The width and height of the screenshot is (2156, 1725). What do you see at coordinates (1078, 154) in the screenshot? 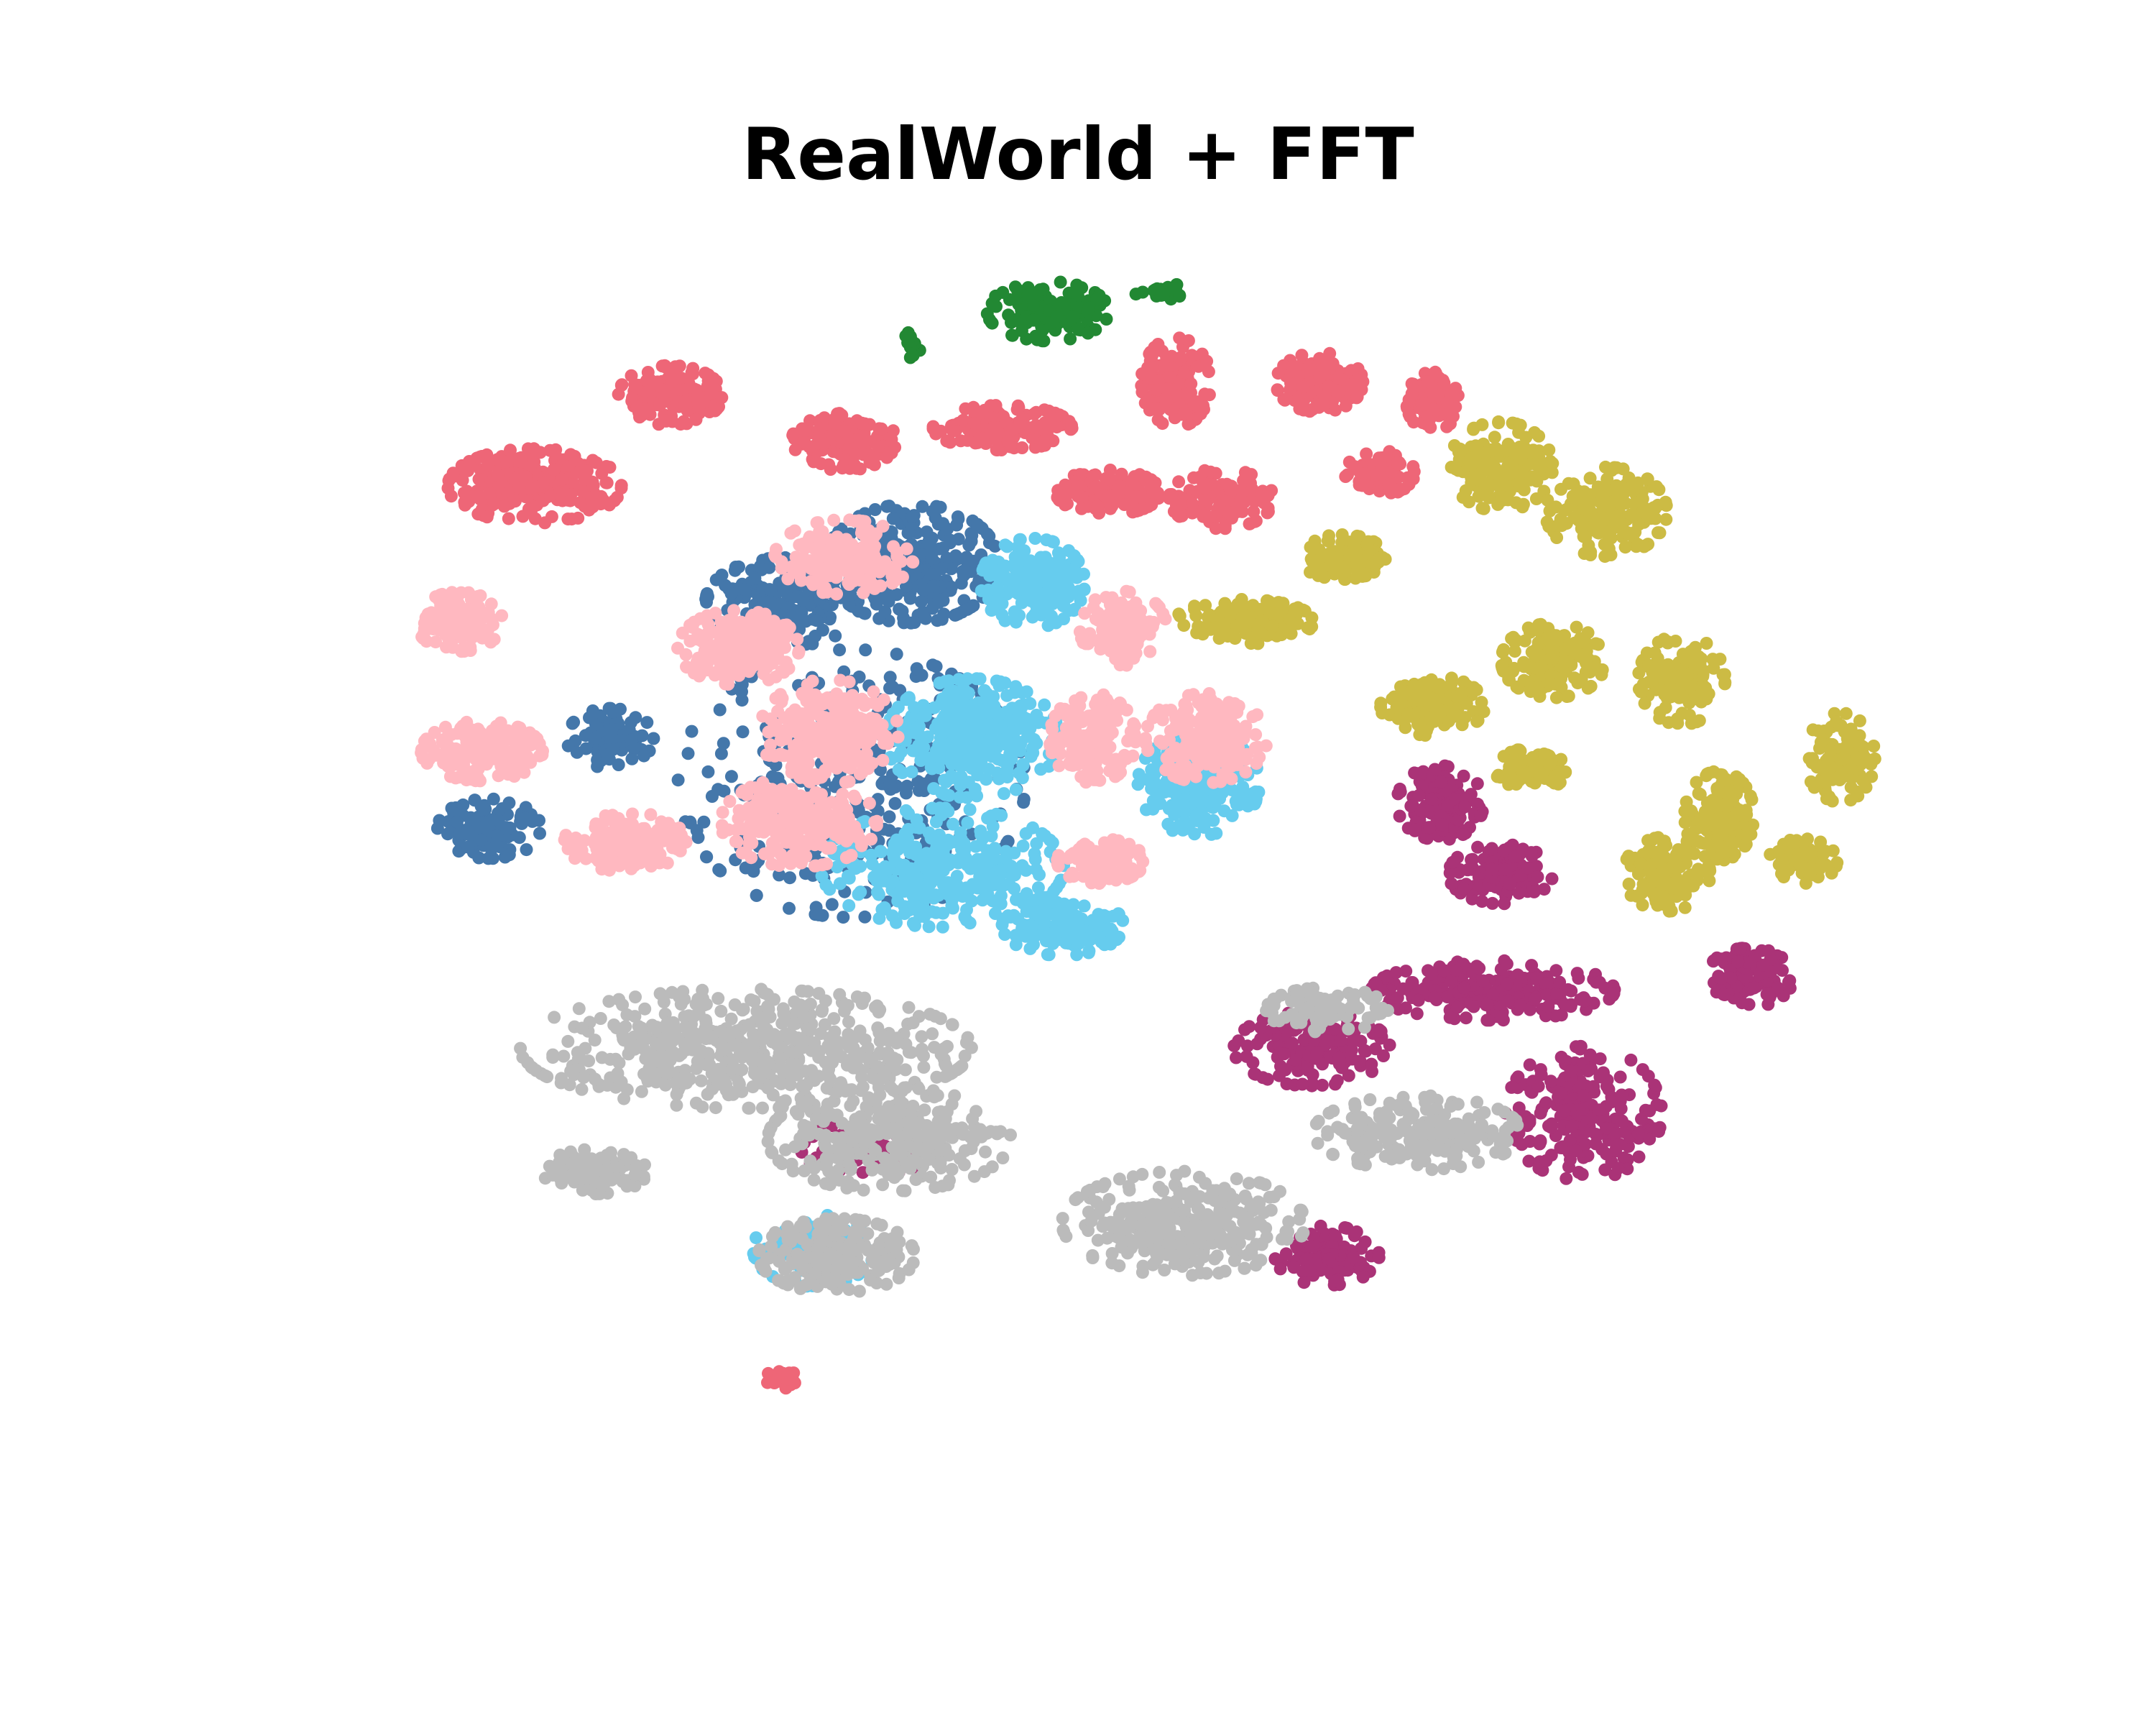
I see `chart-title: RealWorld + FFT` at bounding box center [1078, 154].